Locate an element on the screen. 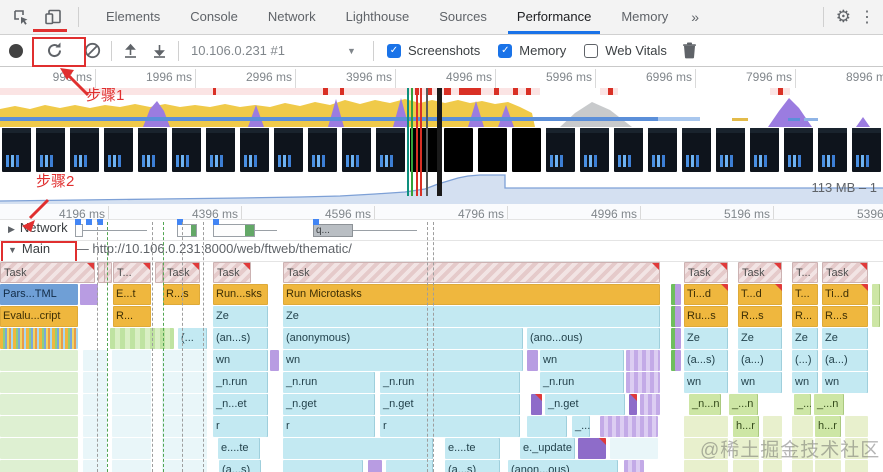 The height and width of the screenshot is (472, 883). reload-and-record-button is located at coordinates (54, 50).